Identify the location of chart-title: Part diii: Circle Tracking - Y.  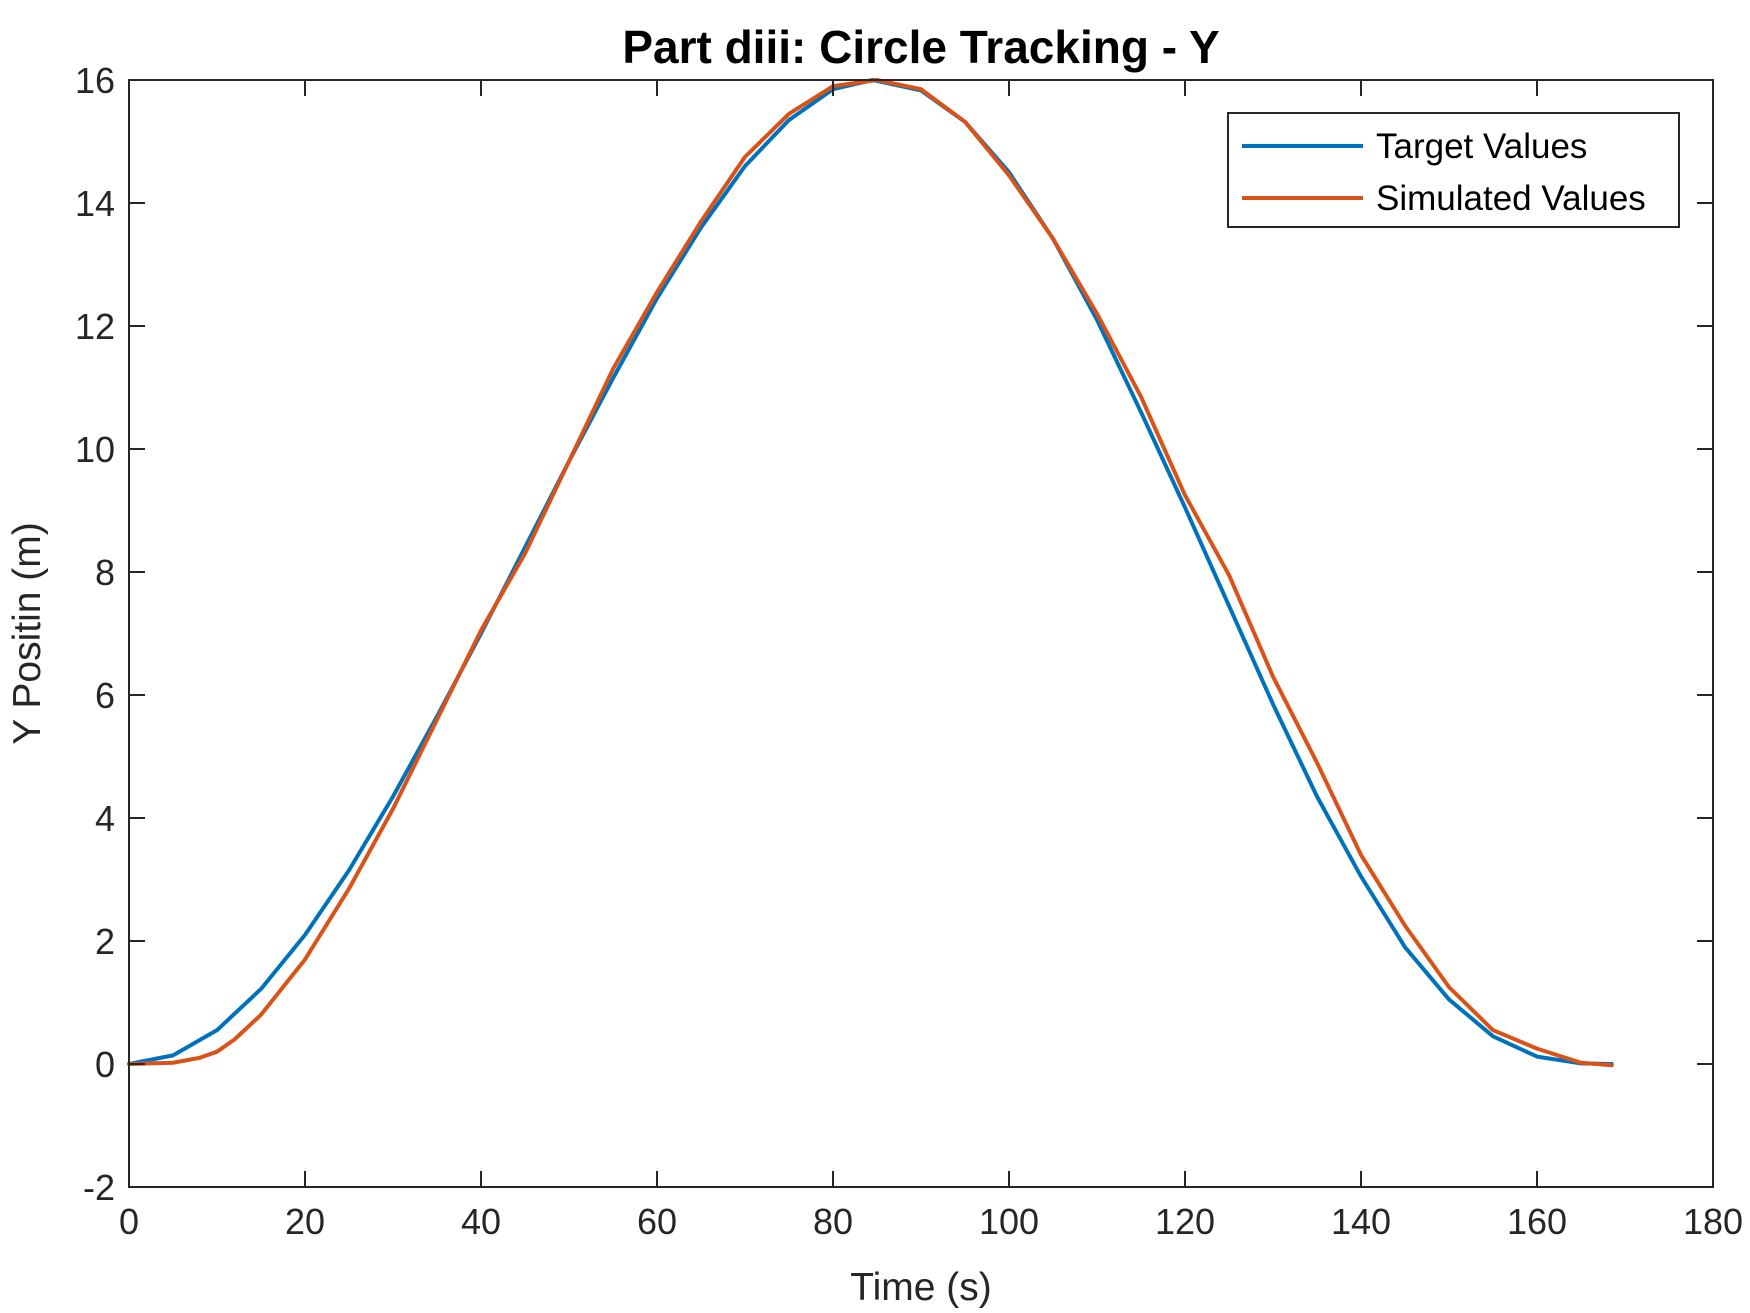
(920, 47).